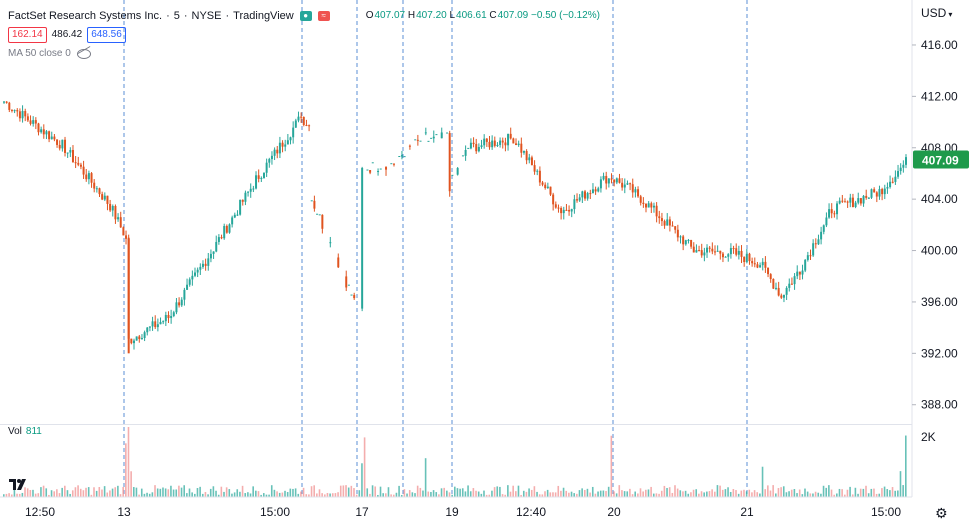 This screenshot has width=973, height=530. I want to click on x-tick-label: 20, so click(614, 512).